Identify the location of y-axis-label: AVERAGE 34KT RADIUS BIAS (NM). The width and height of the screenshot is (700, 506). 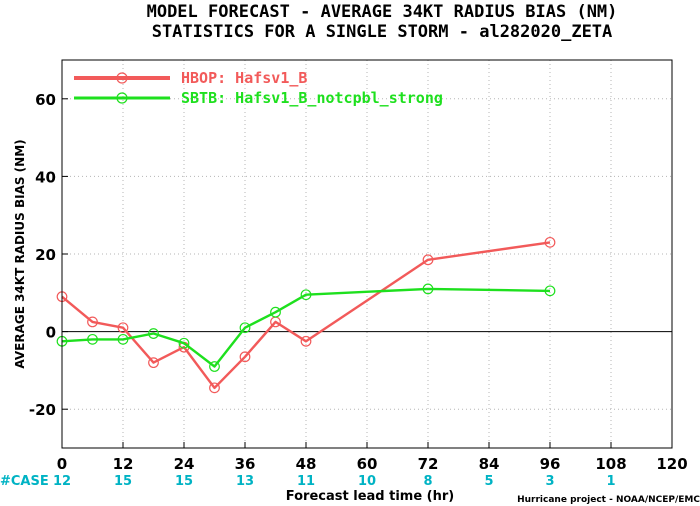
(20, 253).